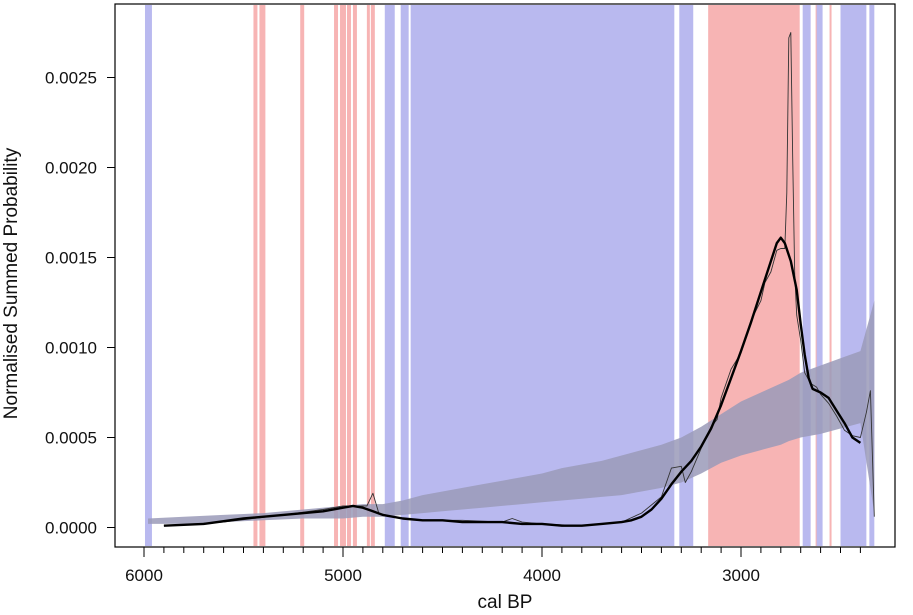 The height and width of the screenshot is (615, 913). I want to click on x-tick-label: 5000, so click(343, 575).